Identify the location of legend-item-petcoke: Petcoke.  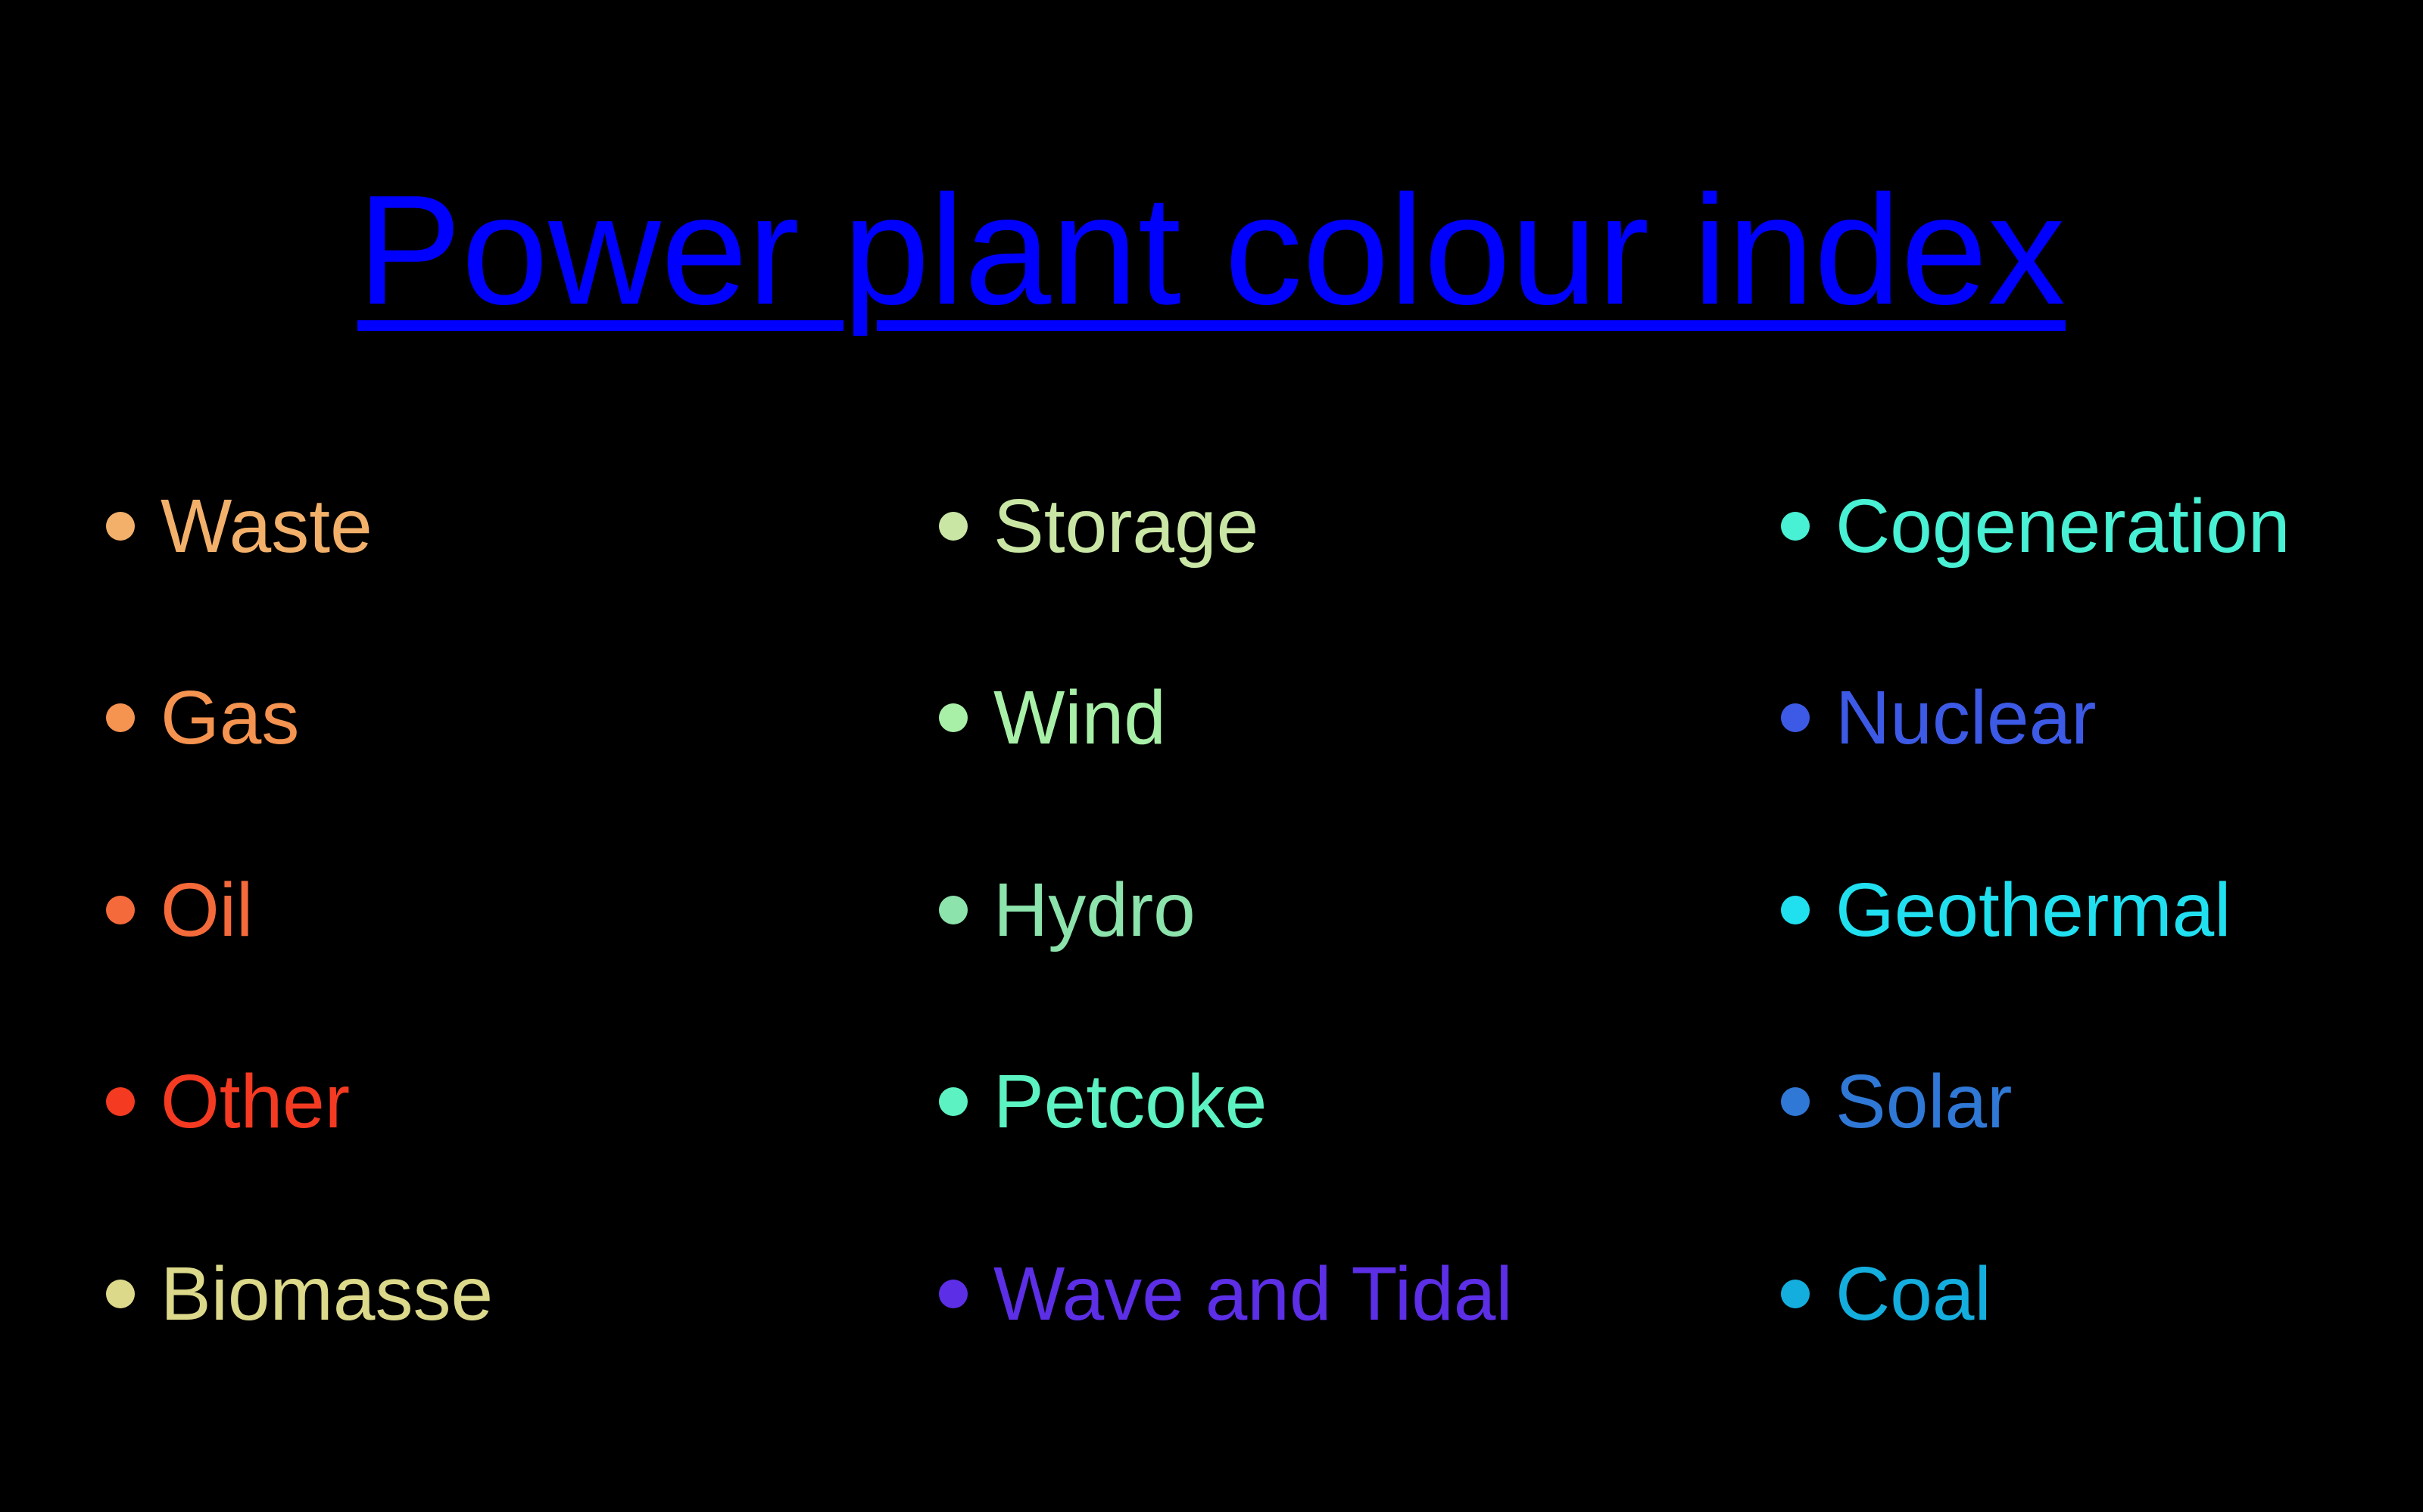
(1103, 1101).